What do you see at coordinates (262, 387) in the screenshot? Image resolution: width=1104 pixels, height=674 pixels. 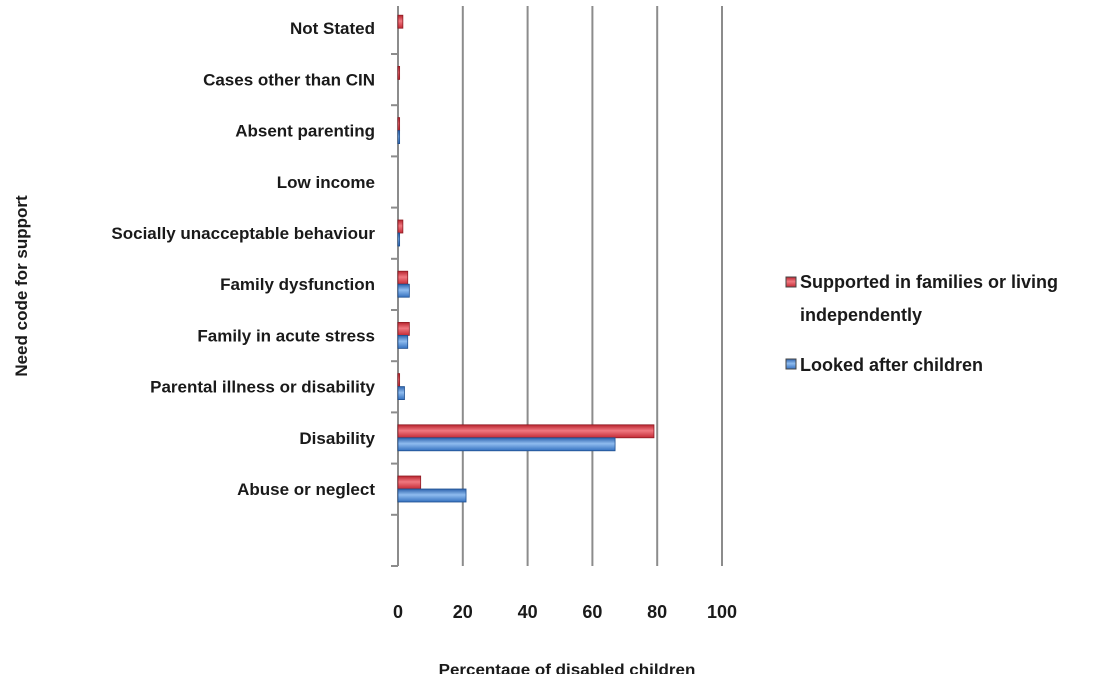 I see `category-label: Parental illness or disability` at bounding box center [262, 387].